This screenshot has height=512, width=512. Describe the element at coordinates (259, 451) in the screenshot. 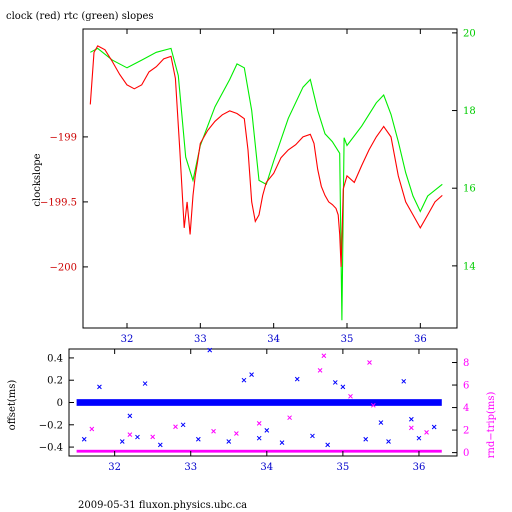

I see `rndtrip-dense-band` at that location.